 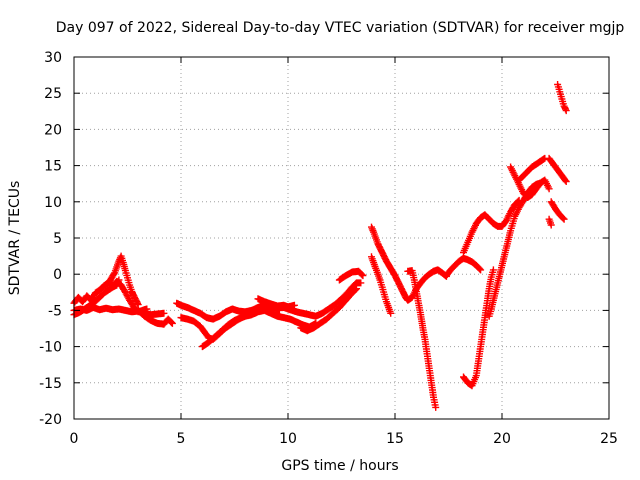 I want to click on y-tick-label: -10, so click(x=50, y=348).